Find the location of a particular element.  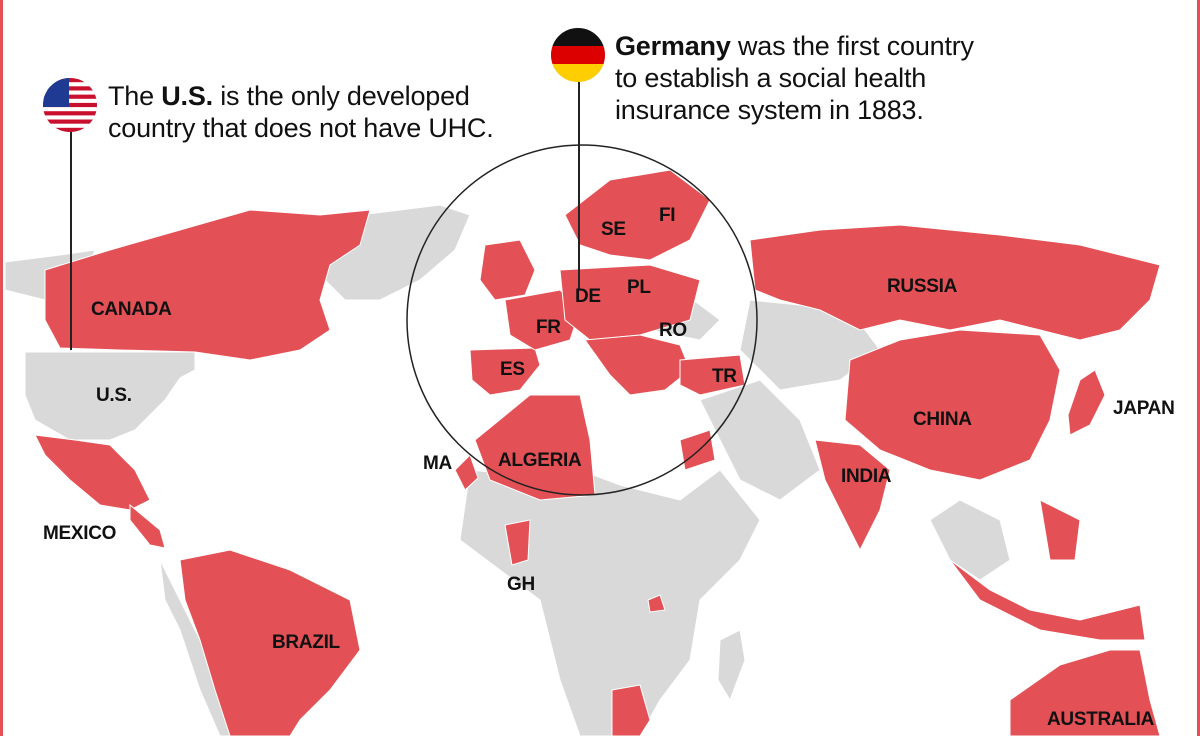

label-brazil: BRAZIL is located at coordinates (306, 642).